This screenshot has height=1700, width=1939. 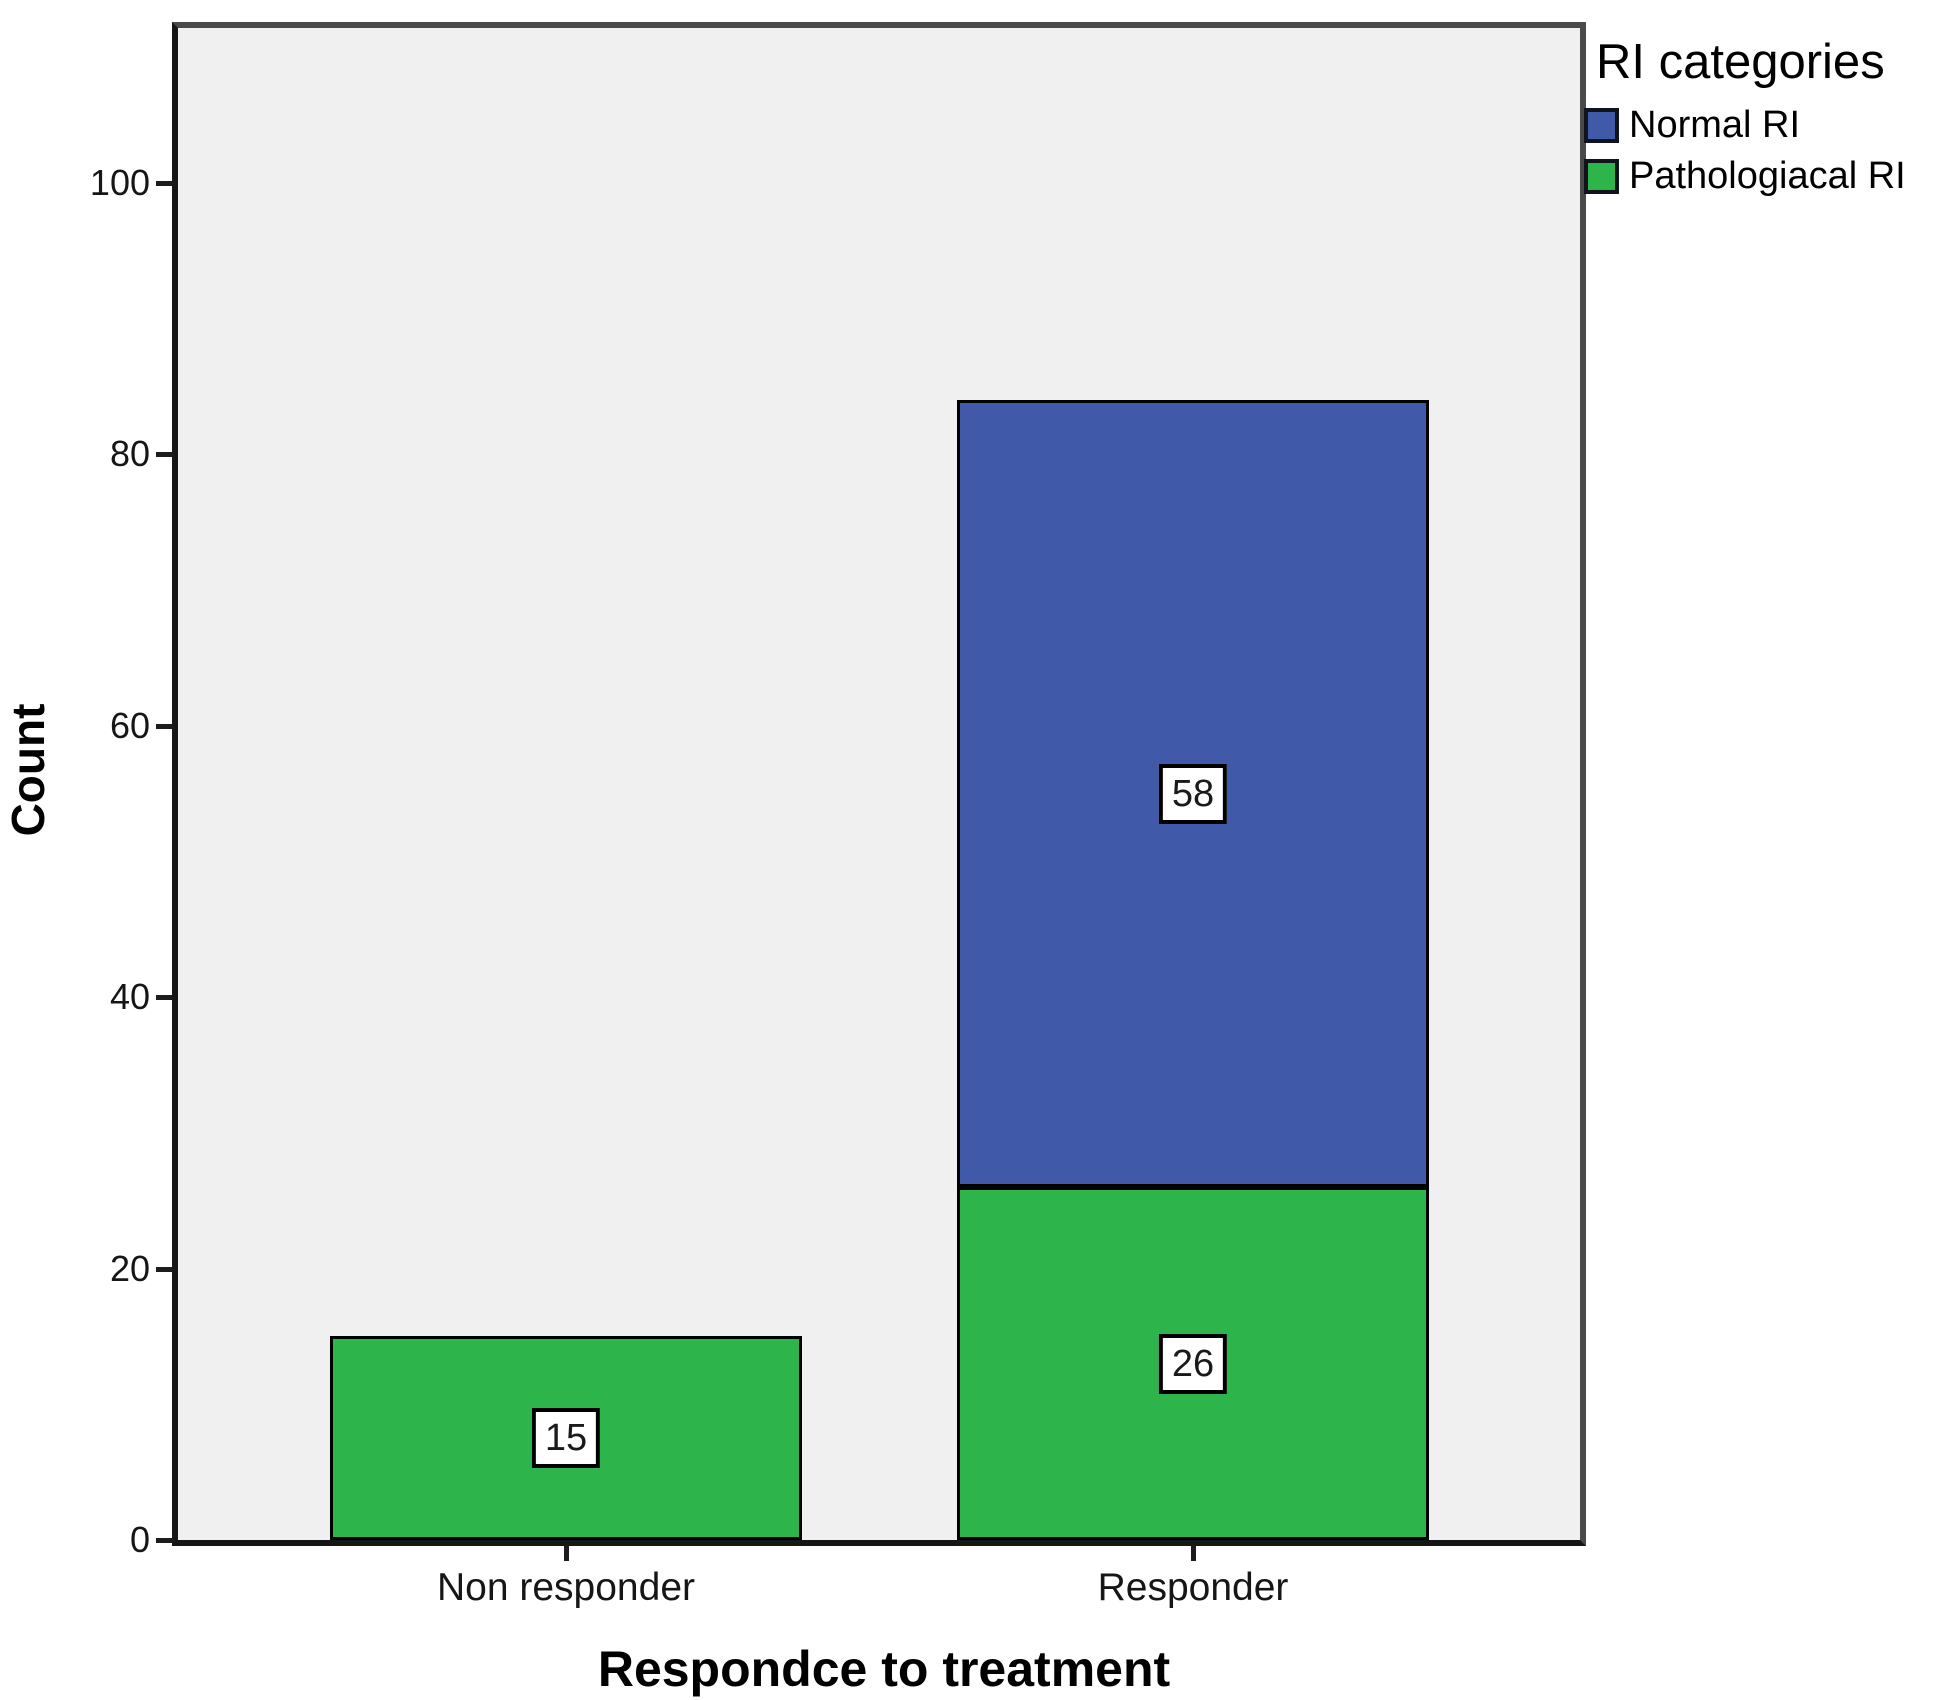 I want to click on legend-item: Normal RI, so click(x=1760, y=125).